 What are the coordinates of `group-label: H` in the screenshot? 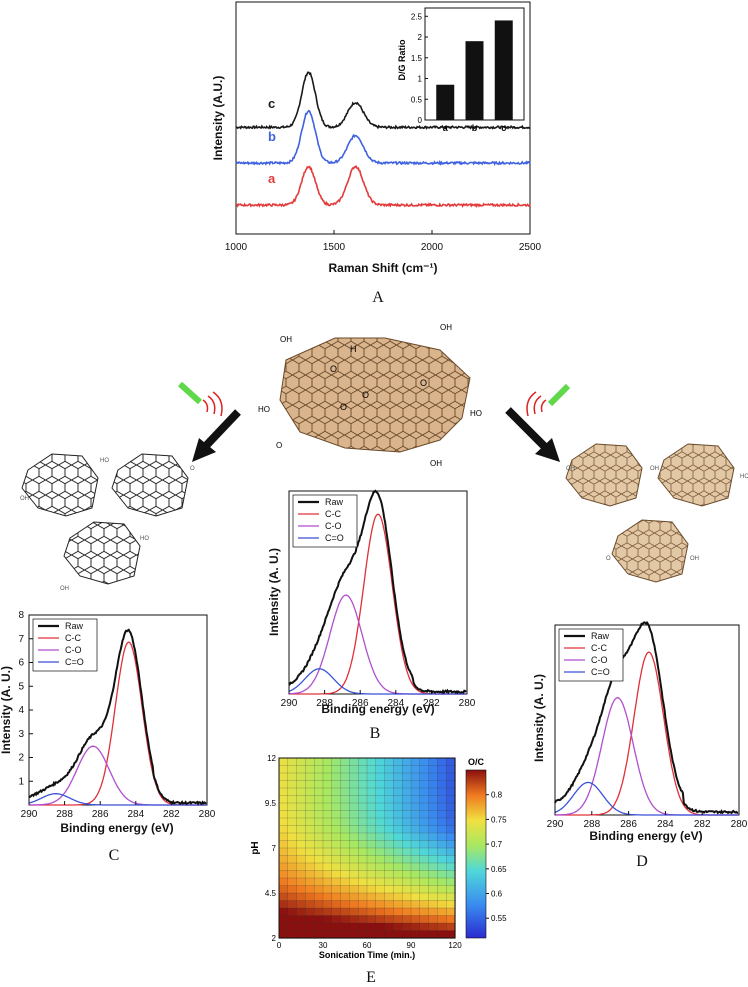 It's located at (353, 349).